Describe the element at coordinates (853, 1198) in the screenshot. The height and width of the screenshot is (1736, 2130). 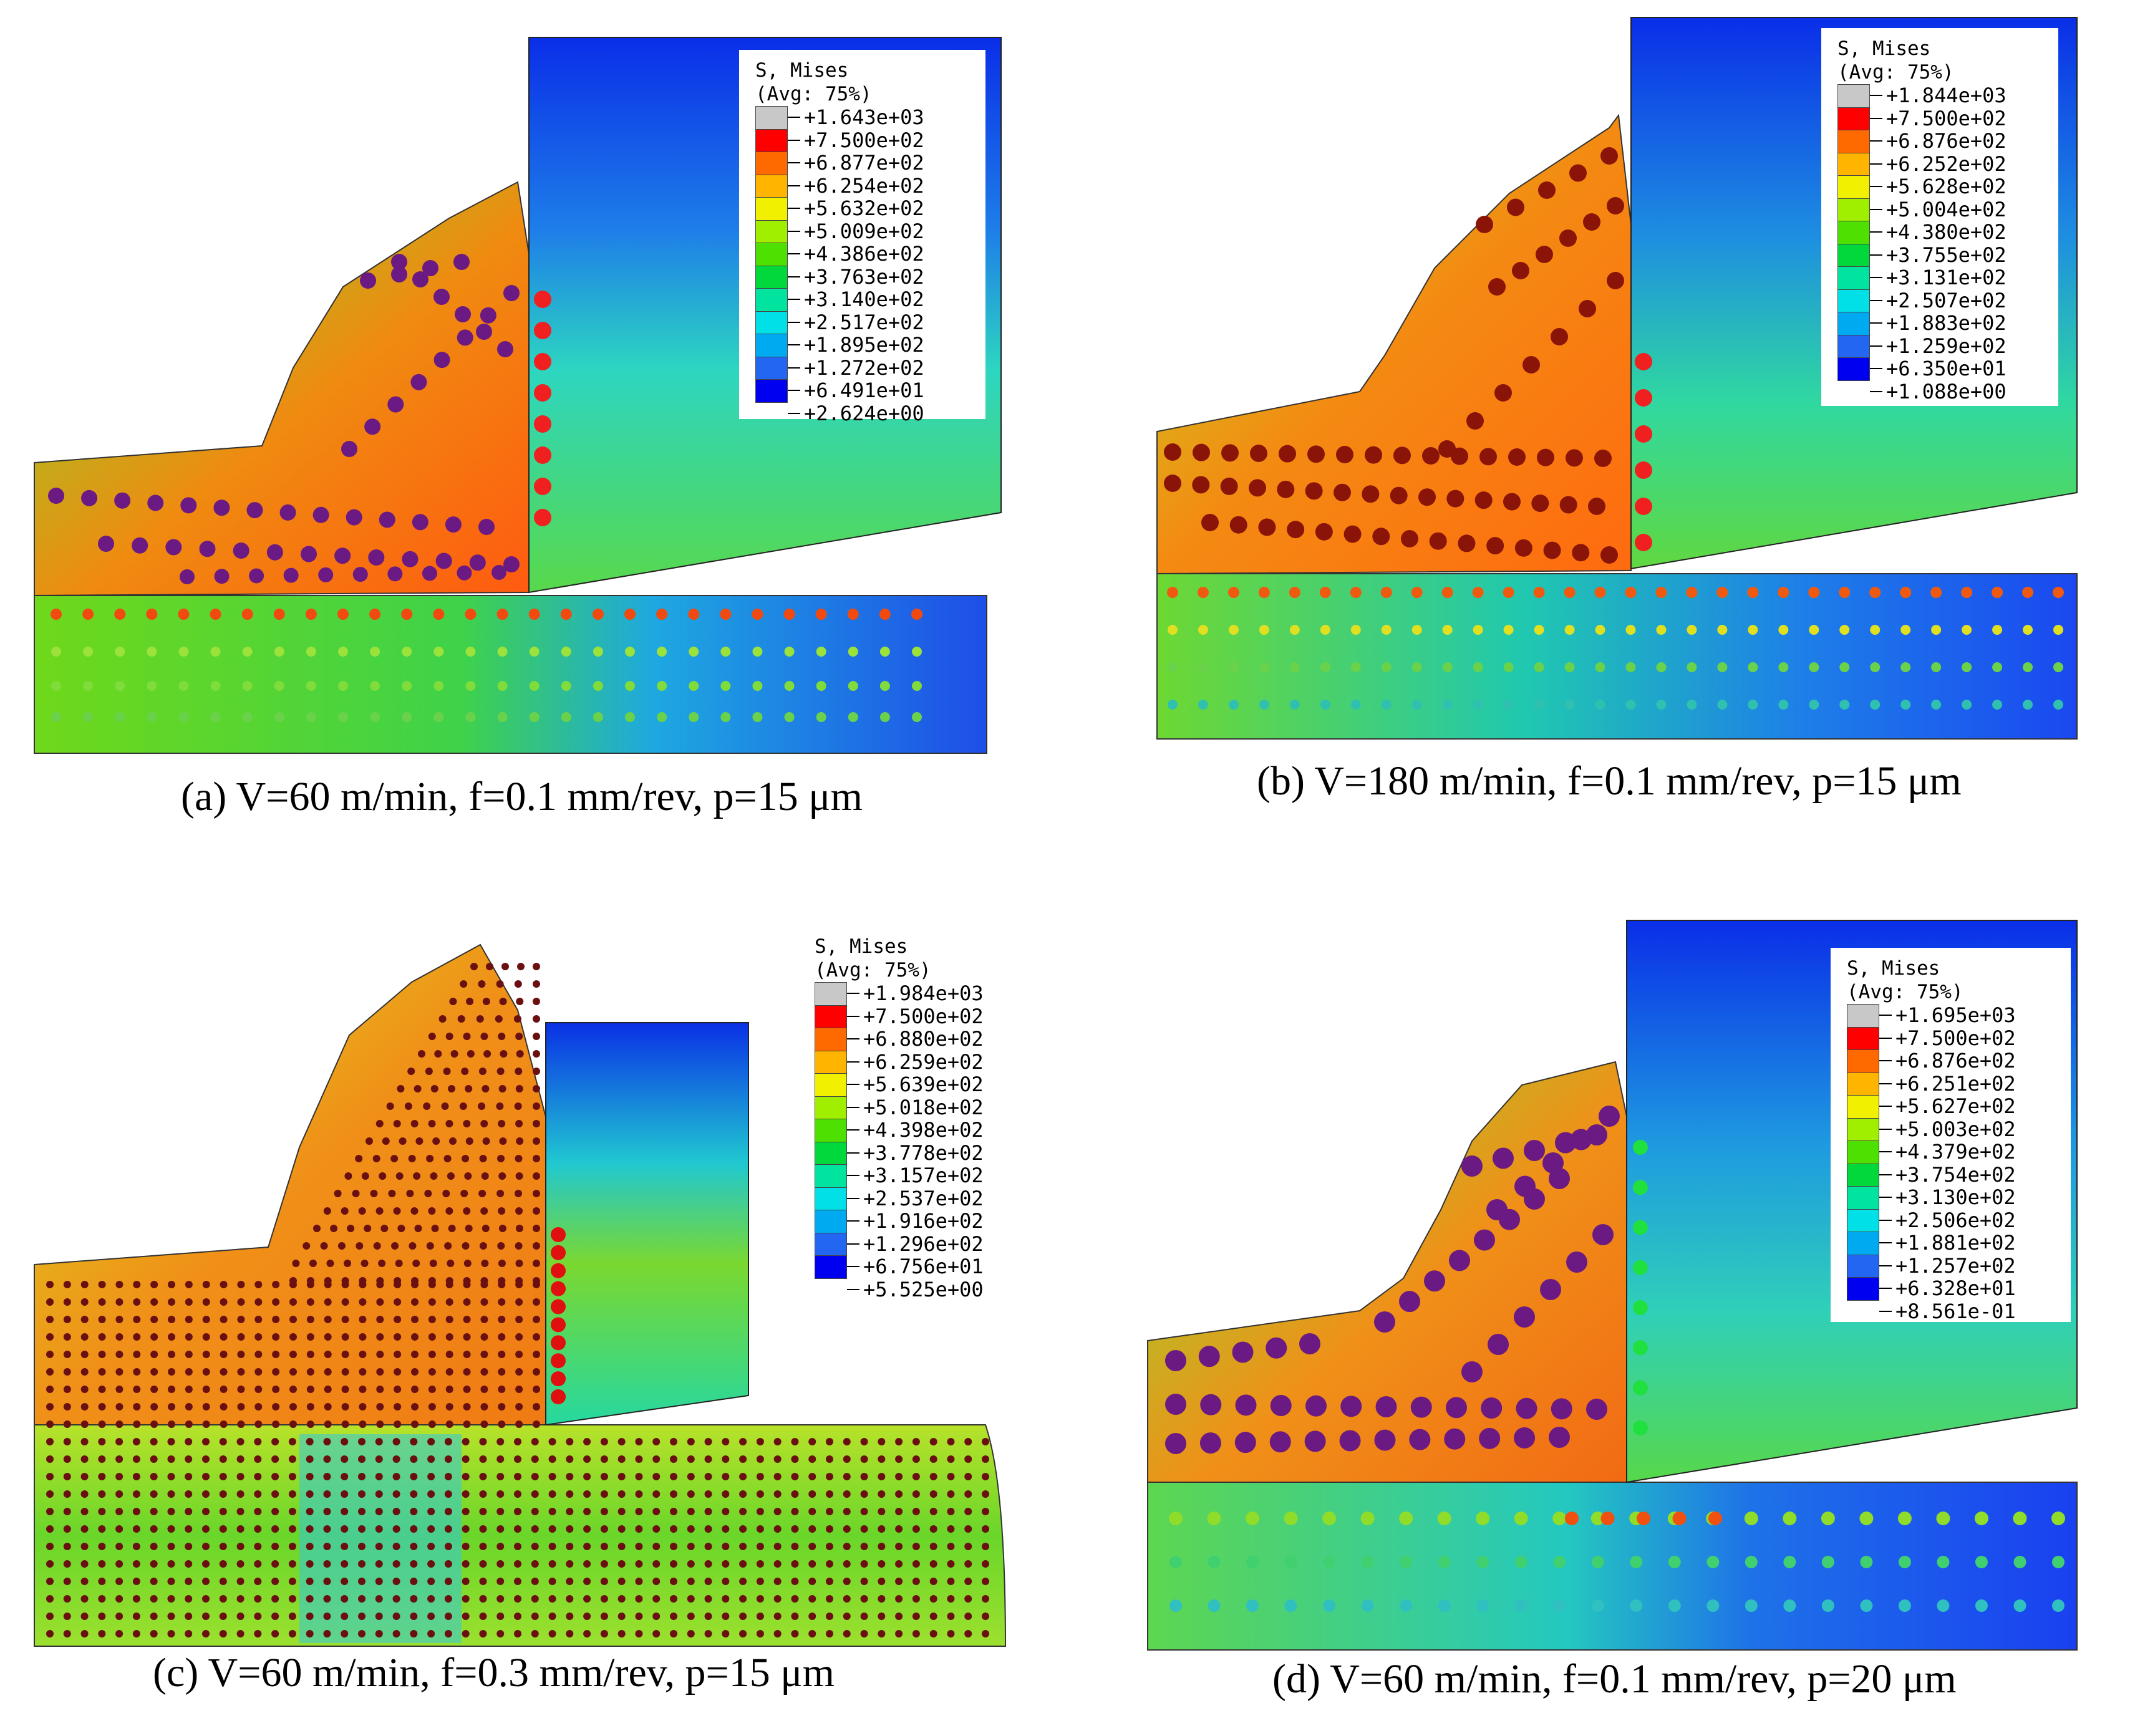
I see `legend-tick` at that location.